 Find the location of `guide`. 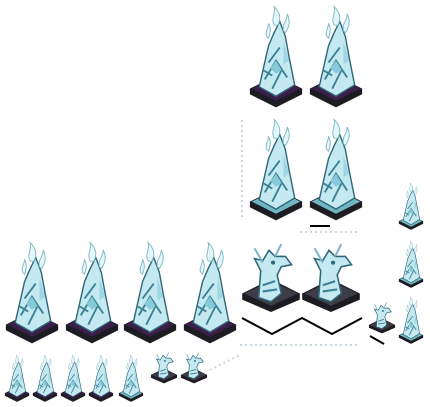

guide is located at coordinates (225, 362).